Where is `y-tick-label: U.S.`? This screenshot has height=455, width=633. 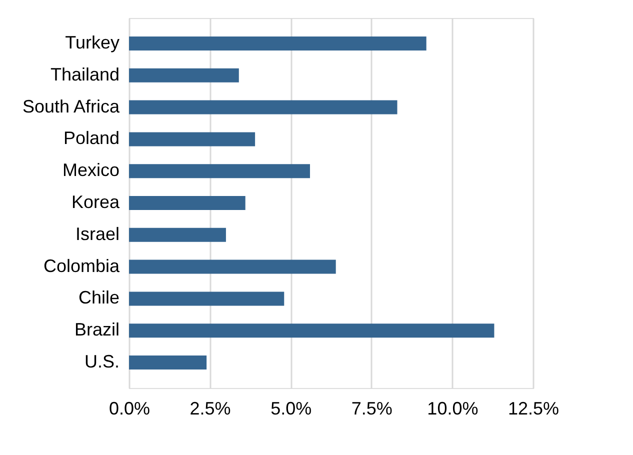
y-tick-label: U.S. is located at coordinates (102, 361).